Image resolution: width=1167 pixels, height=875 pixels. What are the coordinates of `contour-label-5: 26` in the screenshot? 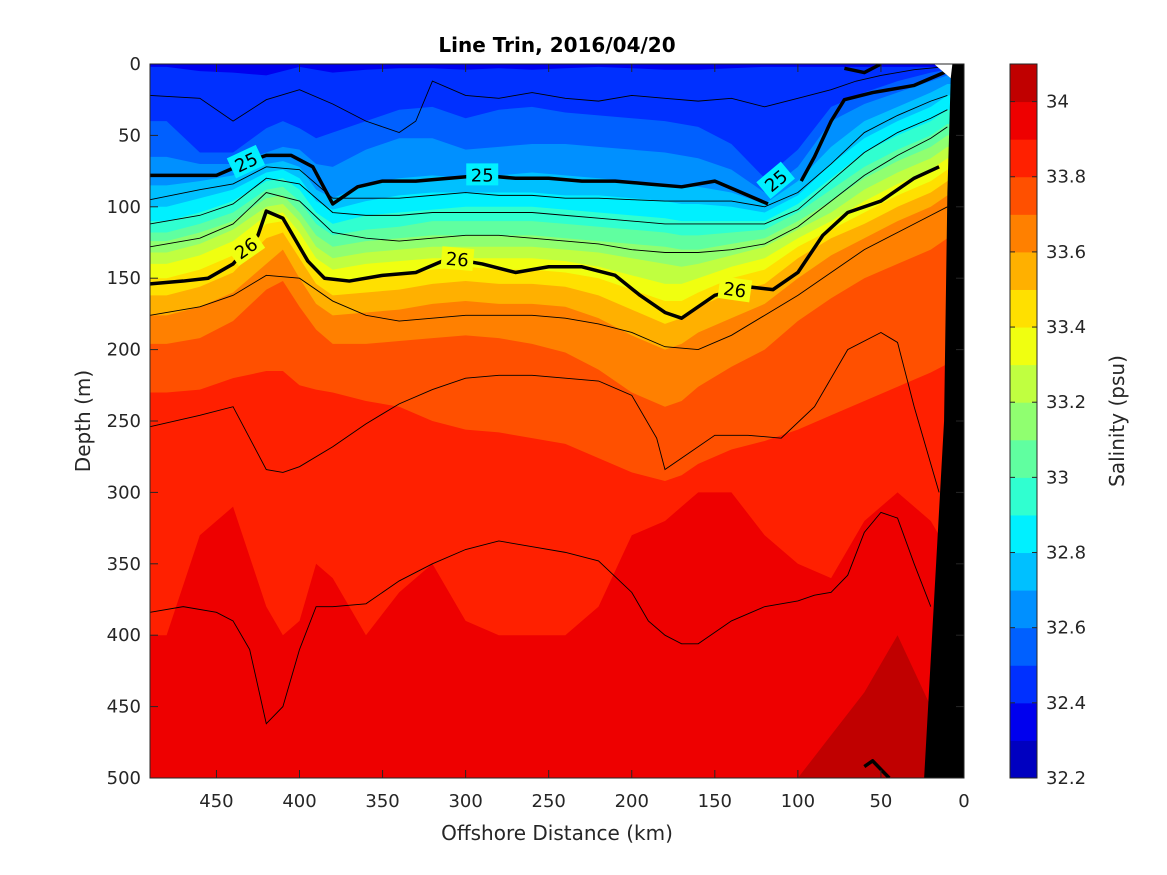 It's located at (735, 291).